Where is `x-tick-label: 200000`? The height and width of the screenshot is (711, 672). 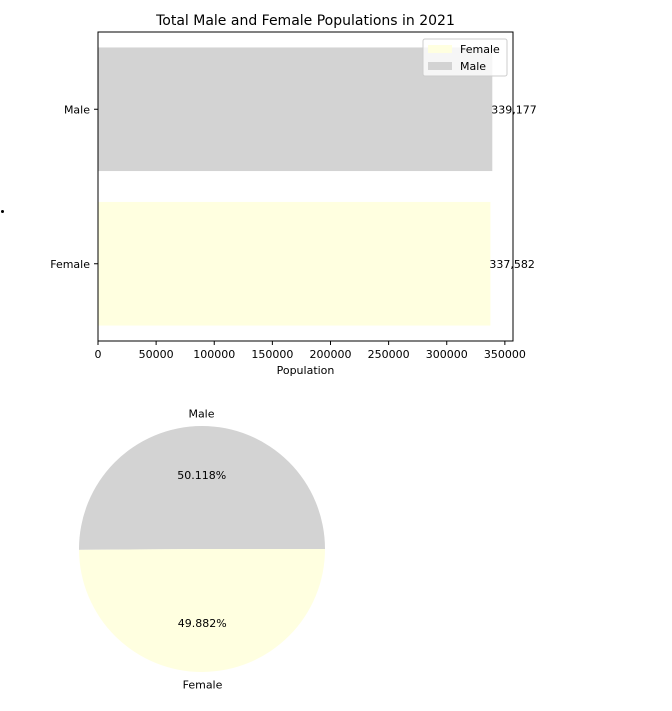 x-tick-label: 200000 is located at coordinates (330, 354).